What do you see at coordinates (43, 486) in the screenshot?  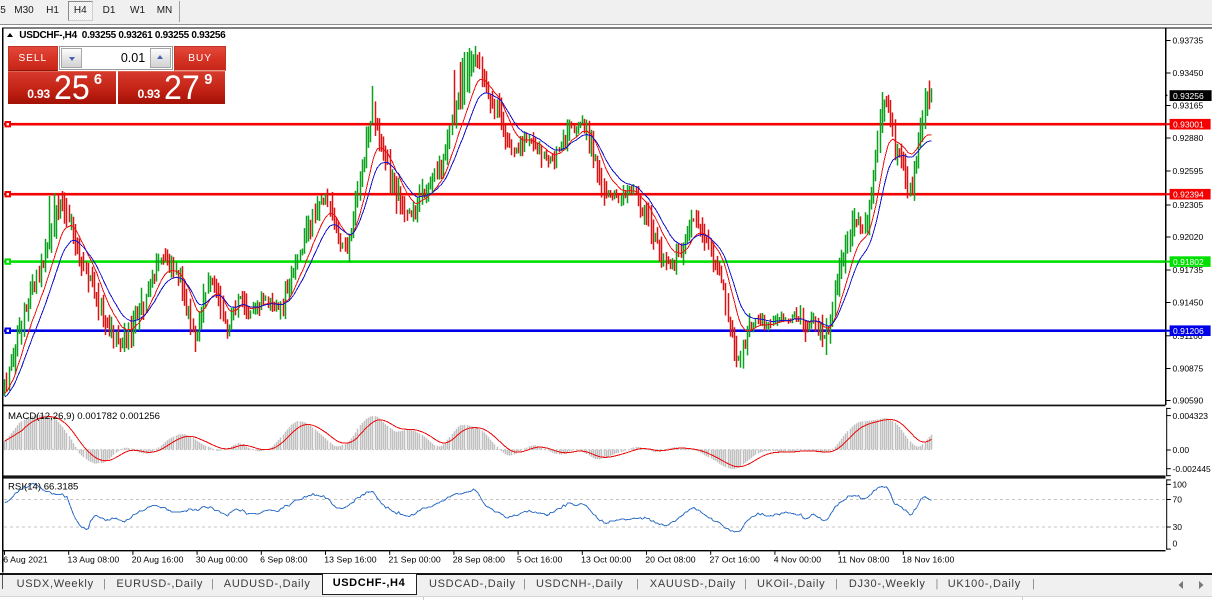 I see `svg-text: RSI(14) 66.3185` at bounding box center [43, 486].